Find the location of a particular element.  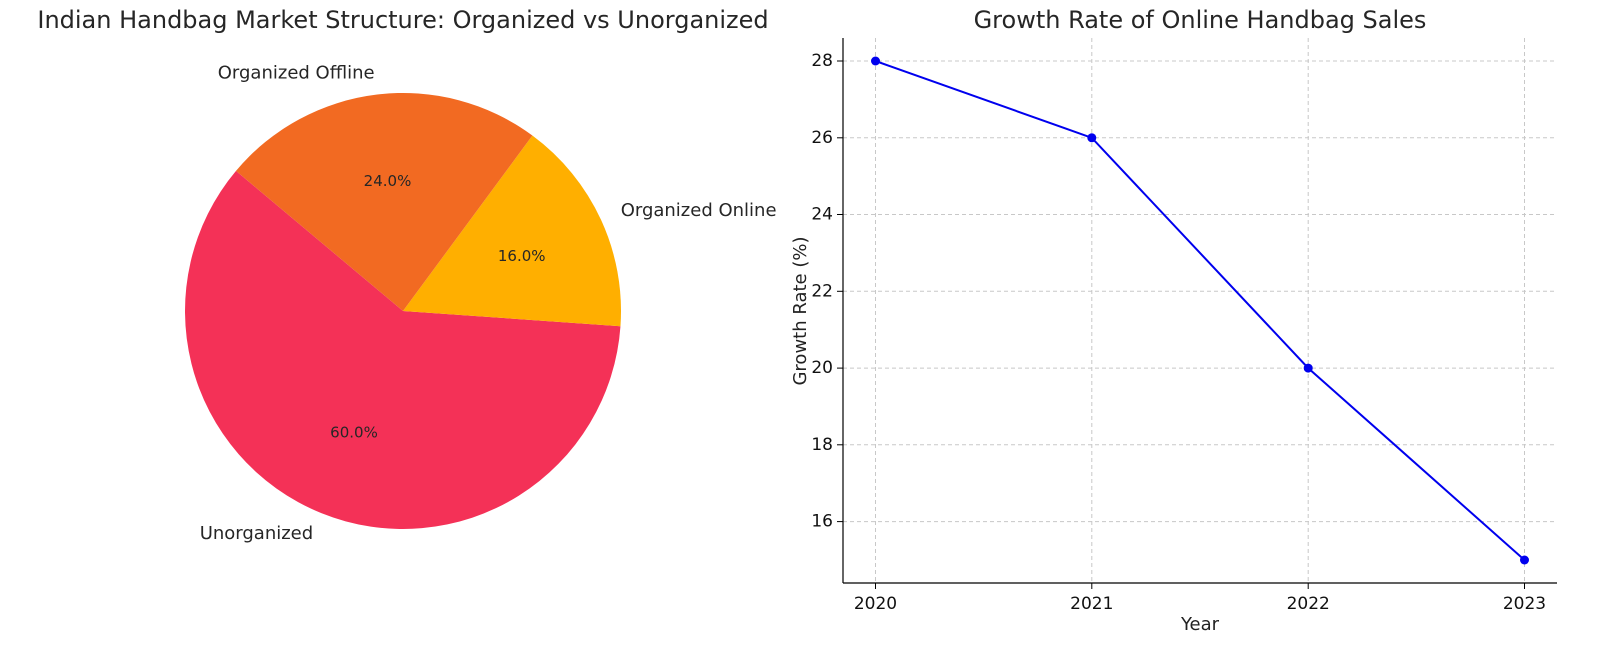

y-tick-label-26: 26 is located at coordinates (822, 138).